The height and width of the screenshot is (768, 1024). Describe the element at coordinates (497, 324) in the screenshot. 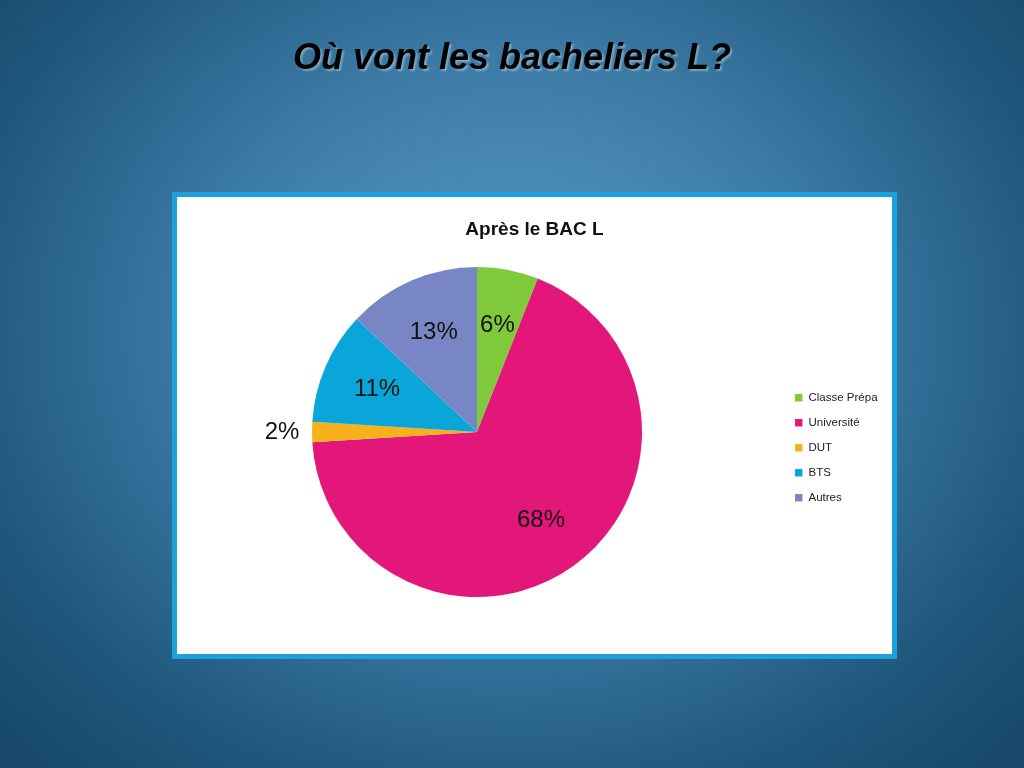

I see `data-label: 6%` at that location.